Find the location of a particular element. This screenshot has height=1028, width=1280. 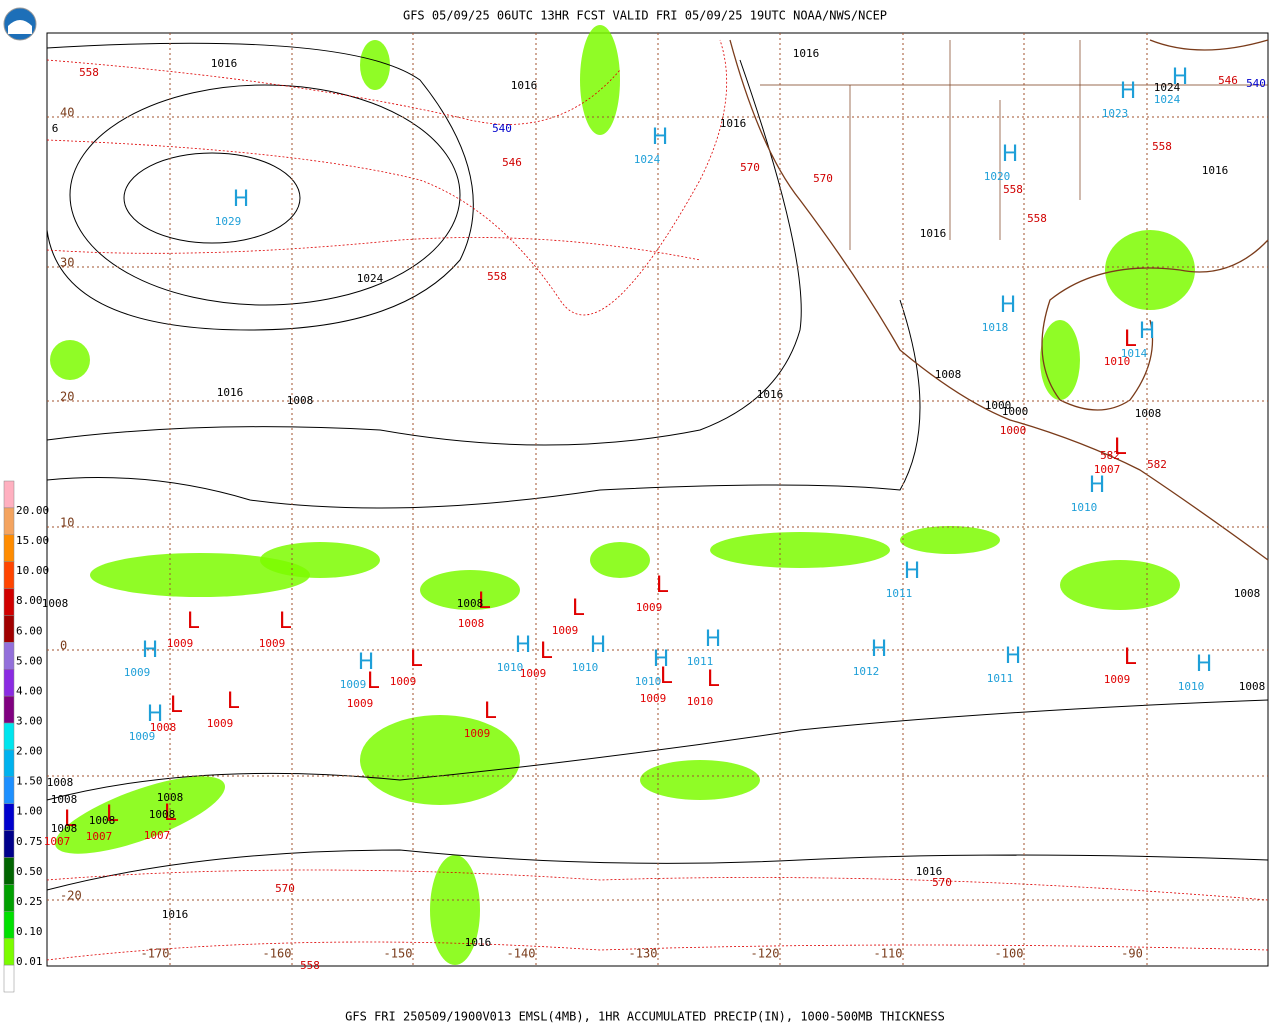

thickness-label: 540 is located at coordinates (502, 128).